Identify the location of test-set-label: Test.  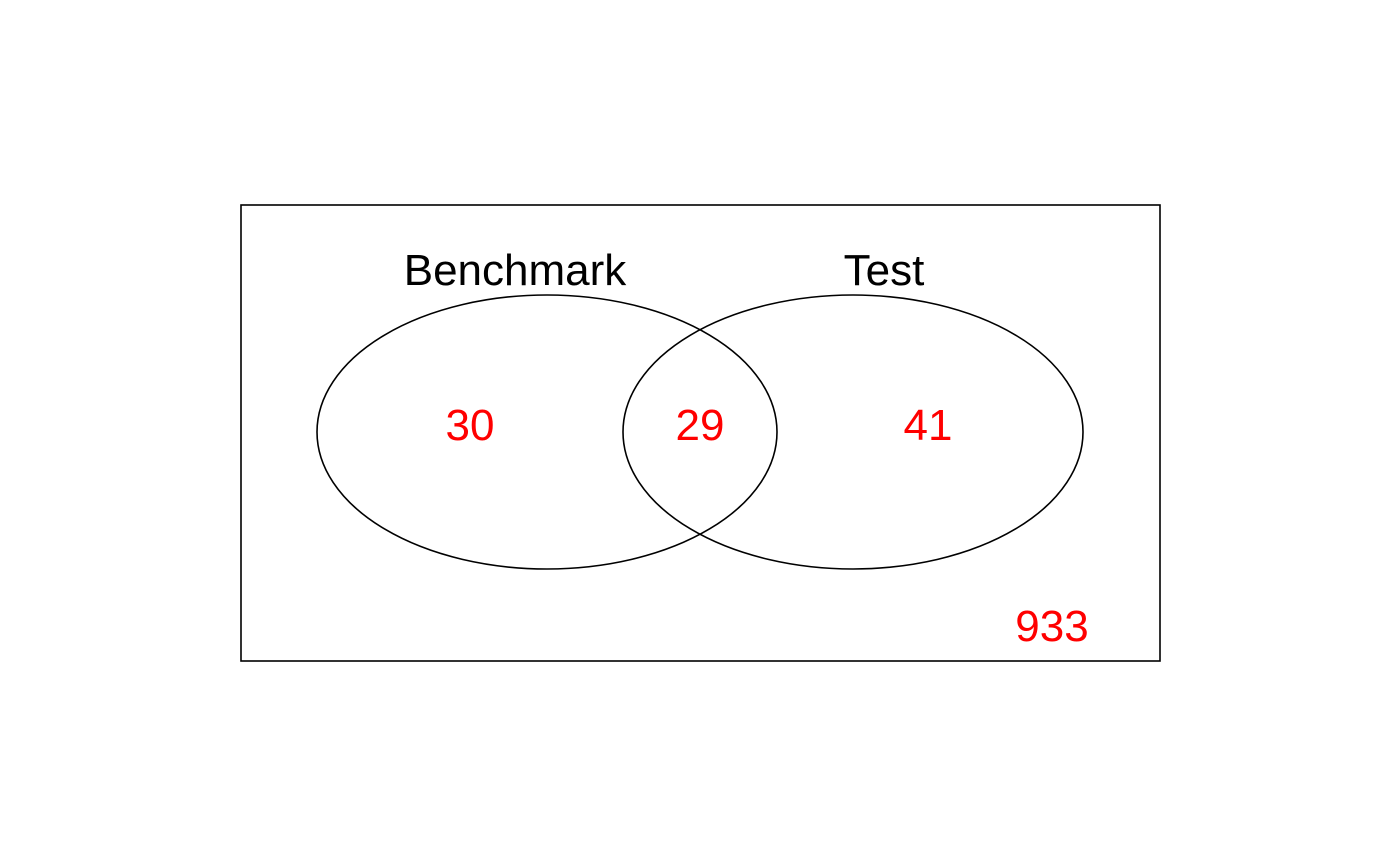
(884, 270).